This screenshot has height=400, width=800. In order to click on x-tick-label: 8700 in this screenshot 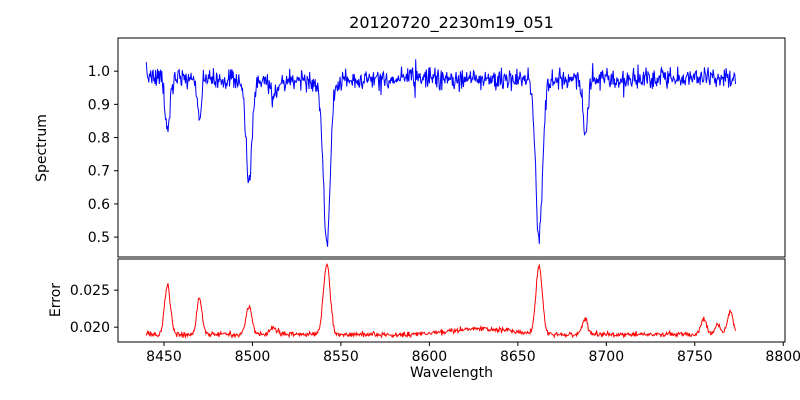, I will do `click(606, 357)`.